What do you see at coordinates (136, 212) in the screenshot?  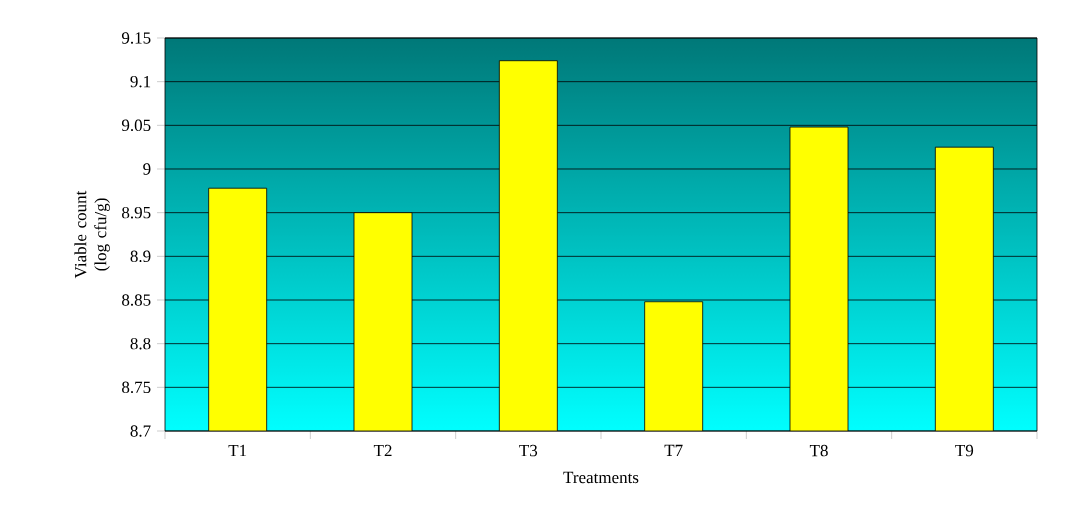 I see `y-tick-label: 8.95` at bounding box center [136, 212].